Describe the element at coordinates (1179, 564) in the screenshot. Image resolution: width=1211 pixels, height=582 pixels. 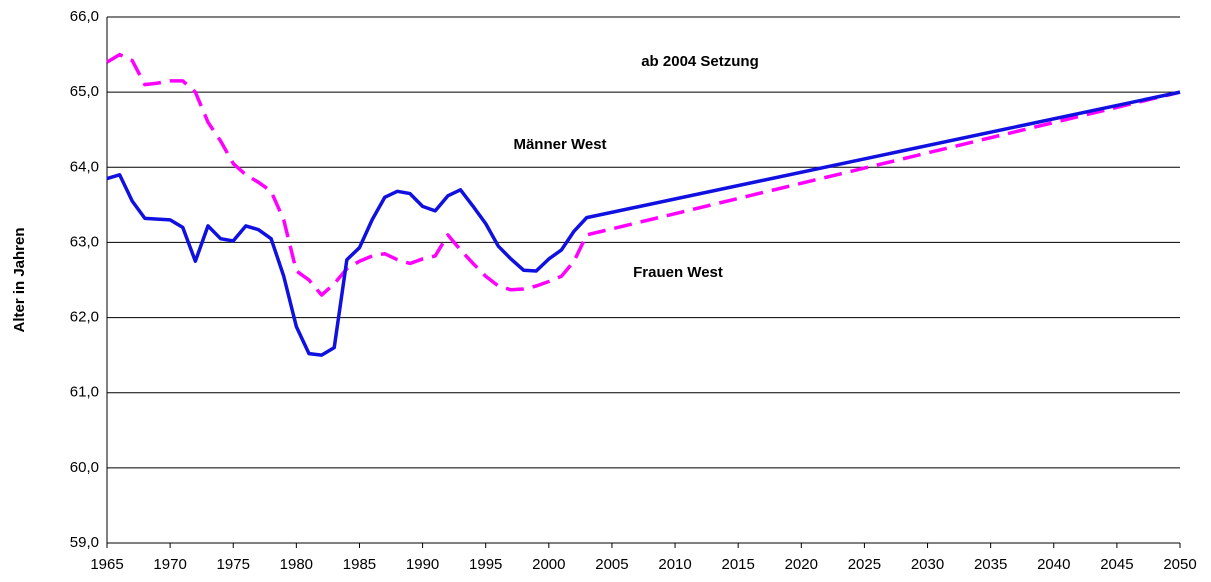
I see `x-tick-label: 2050` at that location.